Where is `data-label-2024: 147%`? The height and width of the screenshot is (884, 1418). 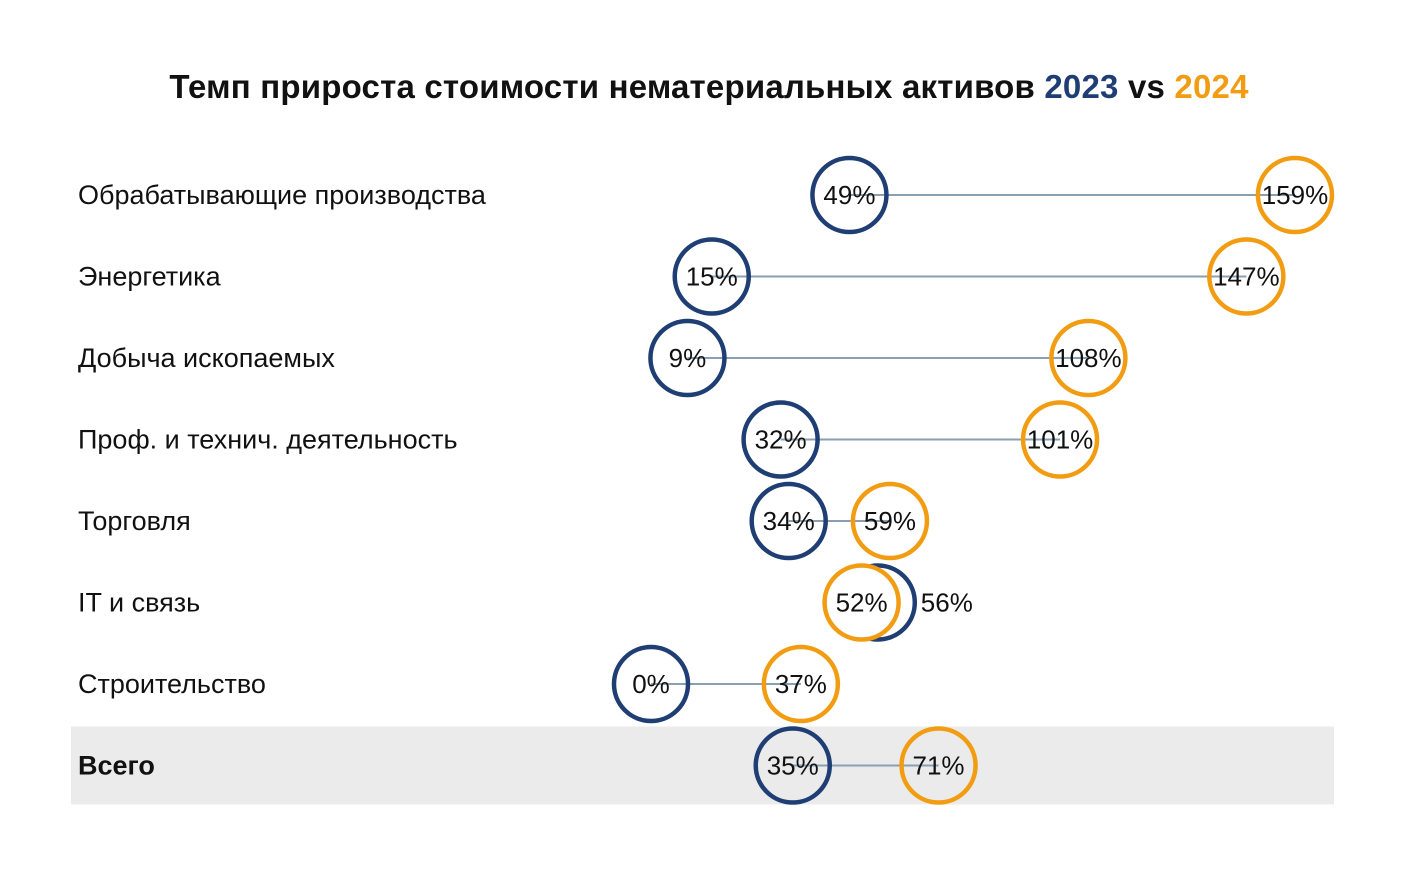
data-label-2024: 147% is located at coordinates (1246, 277).